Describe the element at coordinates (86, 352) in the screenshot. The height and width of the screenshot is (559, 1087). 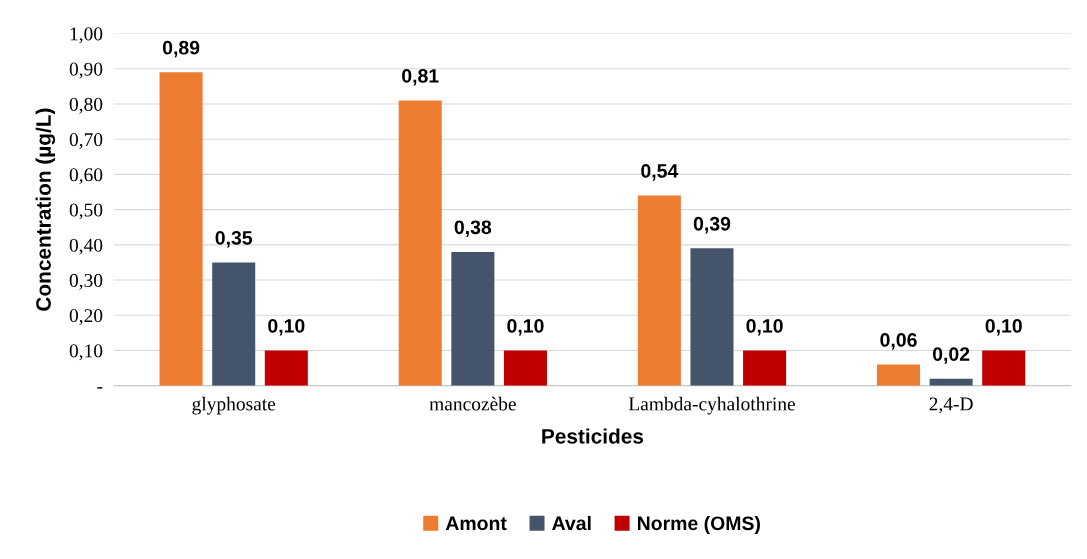
I see `y-tick-label: 0,10` at that location.